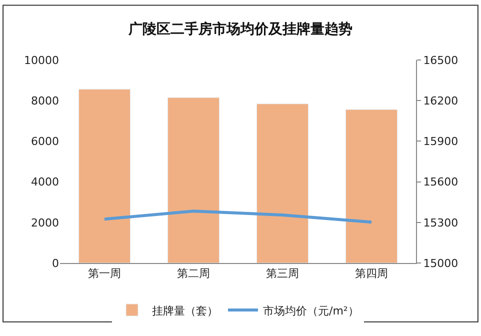 The width and height of the screenshot is (481, 336). Describe the element at coordinates (104, 273) in the screenshot. I see `x-tick-label: 第一周` at that location.